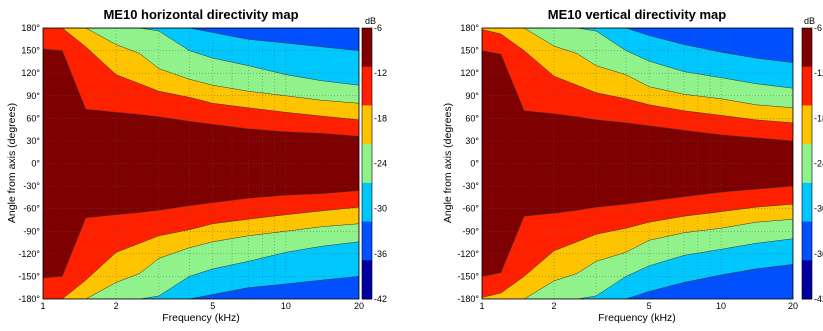 The height and width of the screenshot is (331, 823). I want to click on chart-title: ME10 vertical directivity map, so click(637, 14).